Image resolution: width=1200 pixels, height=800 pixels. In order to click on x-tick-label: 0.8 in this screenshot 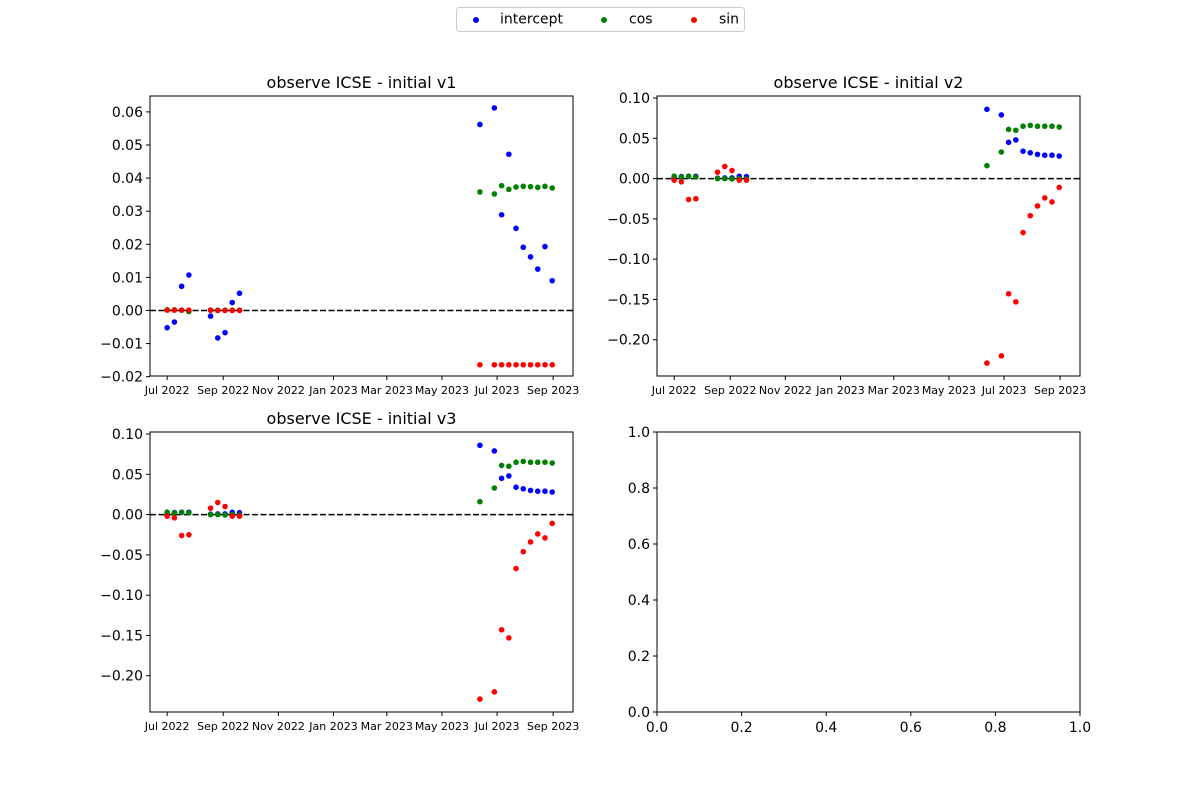, I will do `click(995, 728)`.